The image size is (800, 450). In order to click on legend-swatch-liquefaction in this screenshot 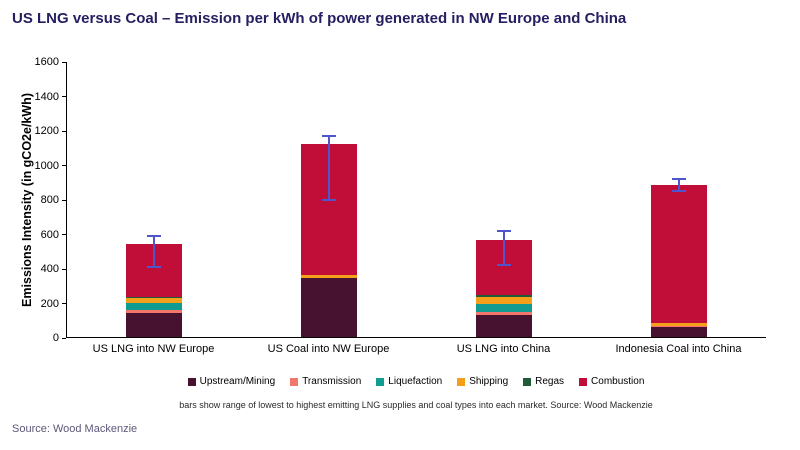, I will do `click(380, 381)`.